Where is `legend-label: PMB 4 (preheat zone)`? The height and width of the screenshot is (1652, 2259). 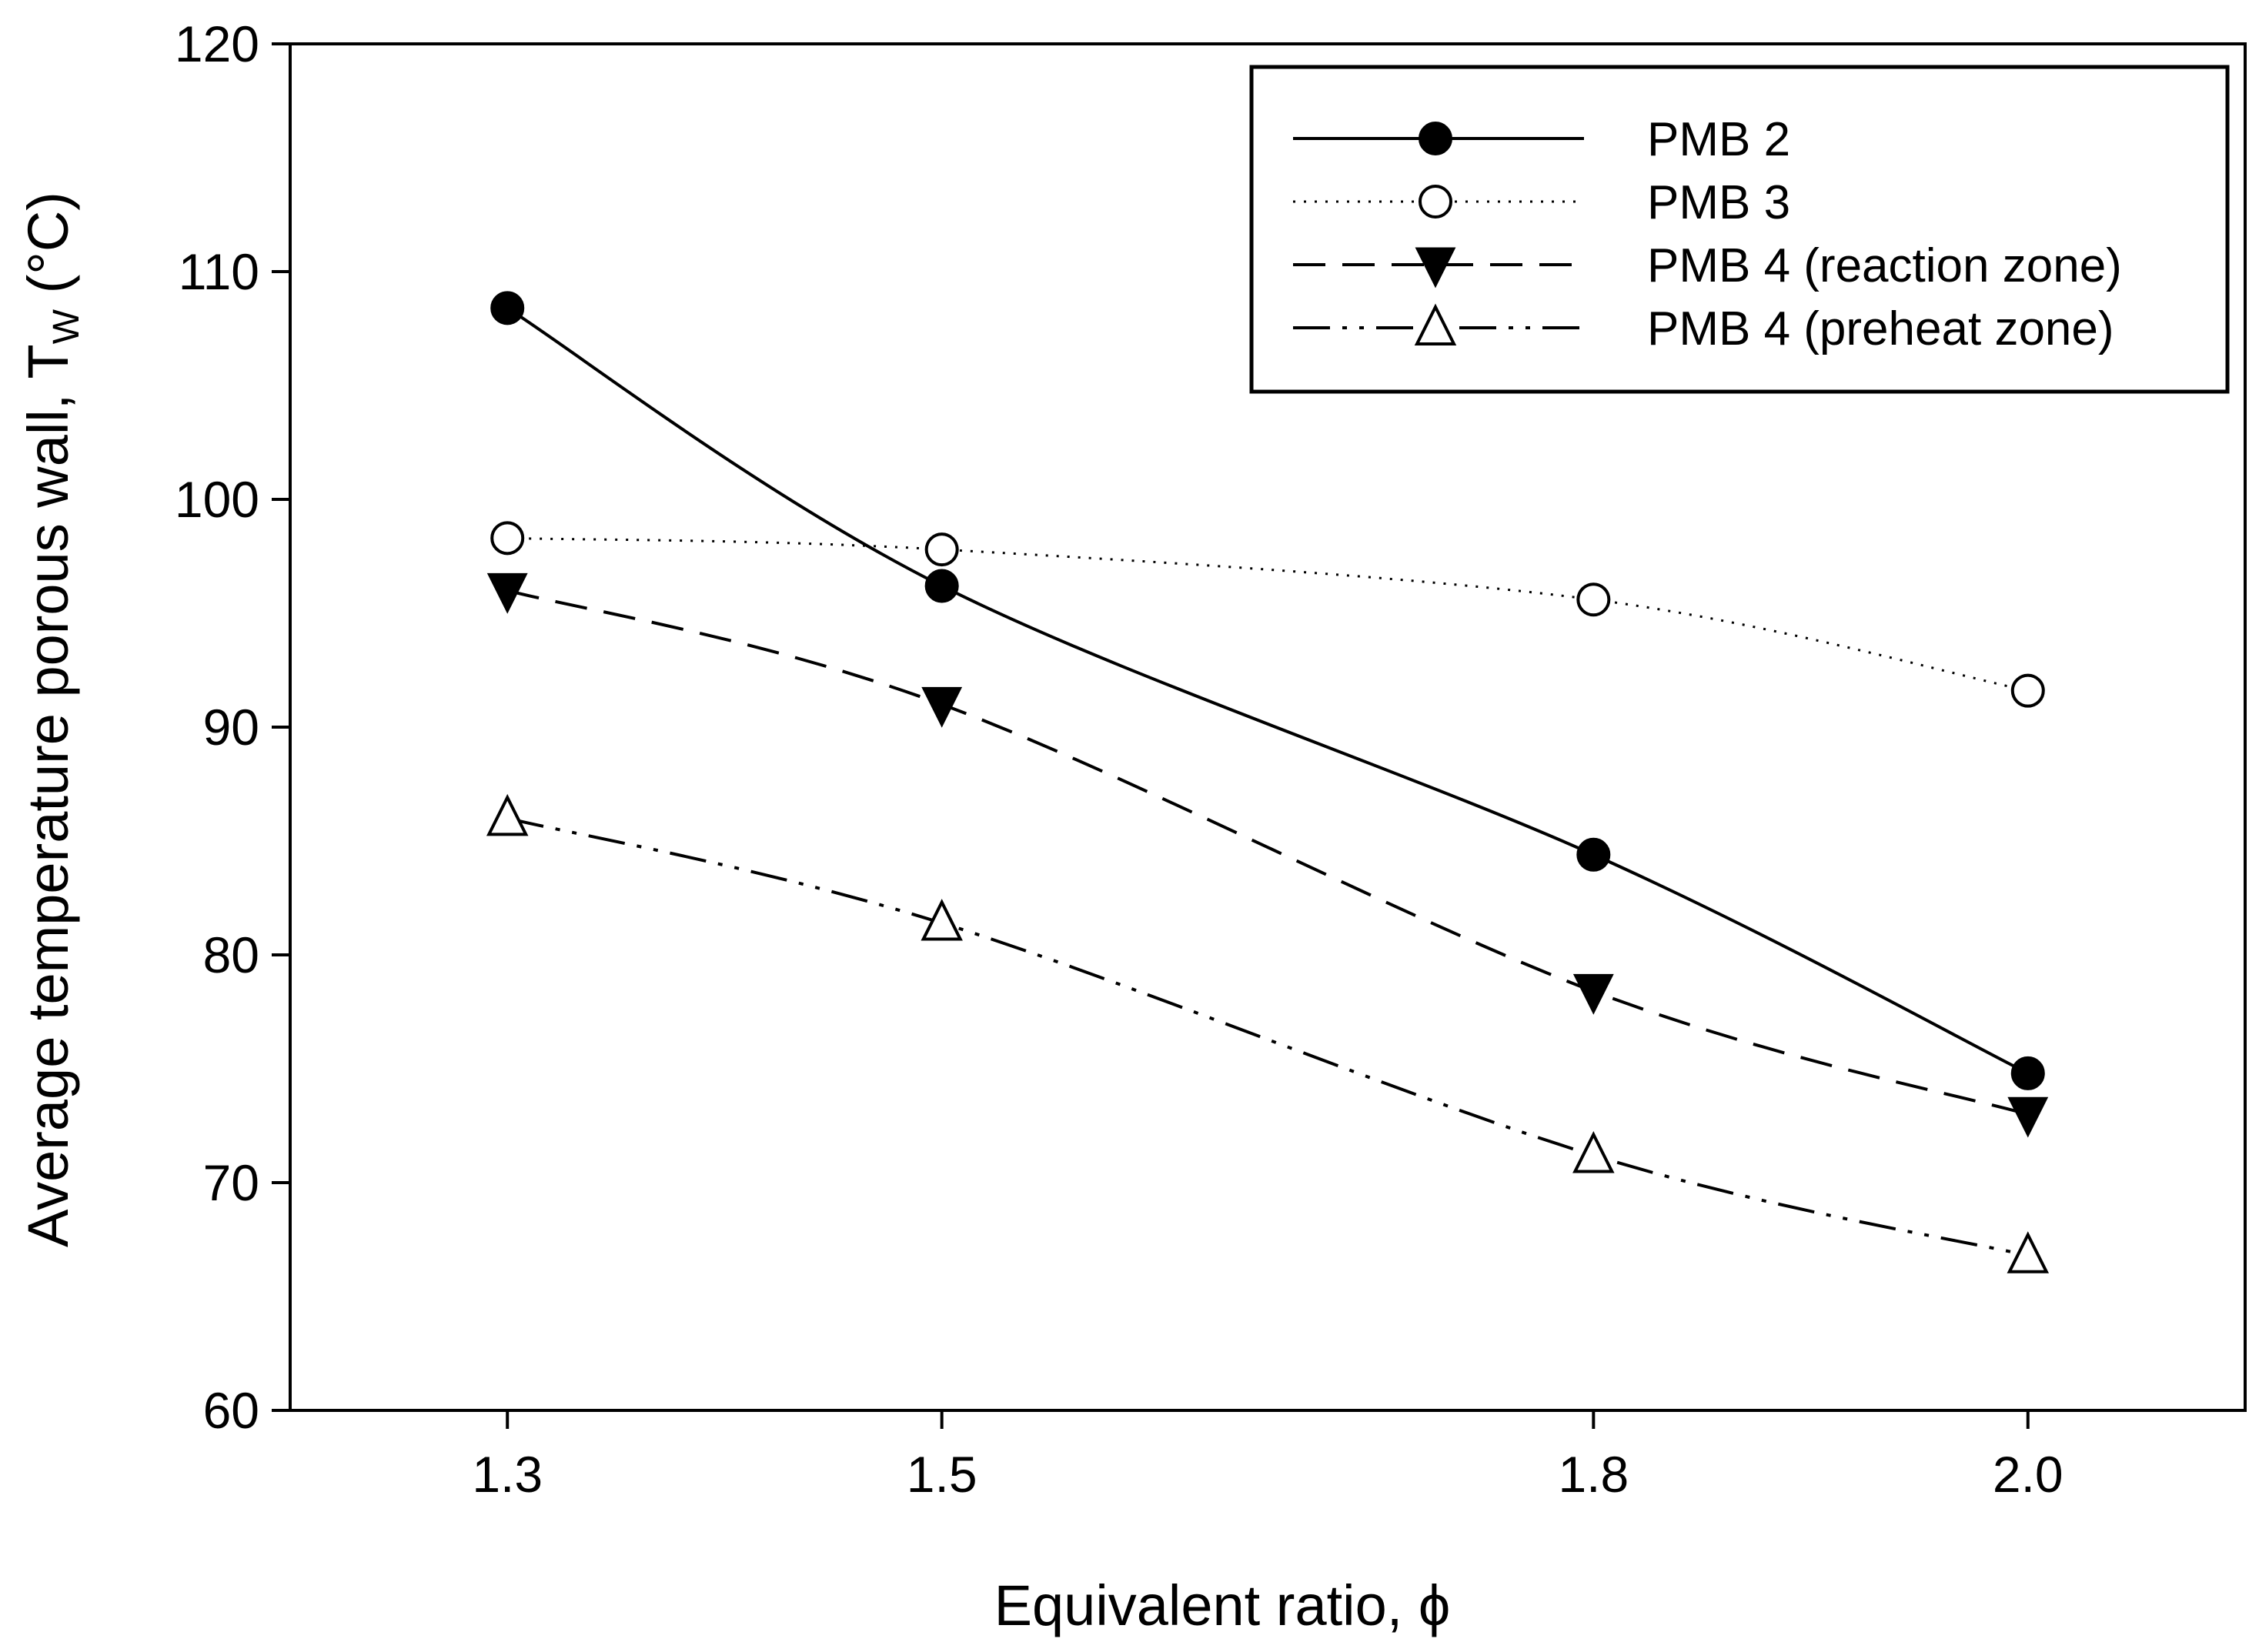
legend-label: PMB 4 (preheat zone) is located at coordinates (1880, 328).